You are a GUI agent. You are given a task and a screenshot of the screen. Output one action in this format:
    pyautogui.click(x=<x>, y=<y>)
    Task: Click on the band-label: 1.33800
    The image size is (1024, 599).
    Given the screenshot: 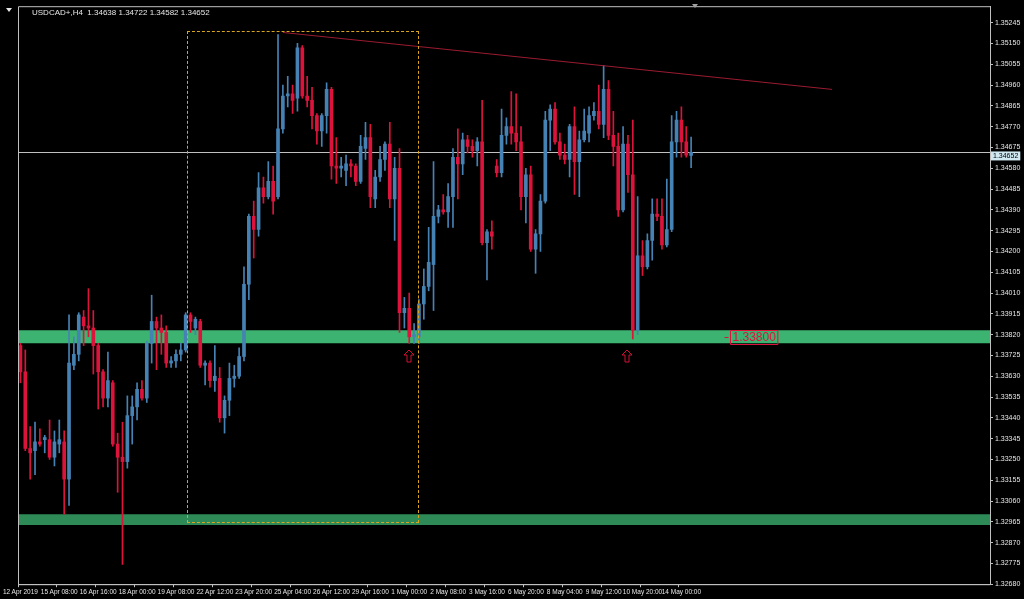 What is the action you would take?
    pyautogui.click(x=754, y=337)
    